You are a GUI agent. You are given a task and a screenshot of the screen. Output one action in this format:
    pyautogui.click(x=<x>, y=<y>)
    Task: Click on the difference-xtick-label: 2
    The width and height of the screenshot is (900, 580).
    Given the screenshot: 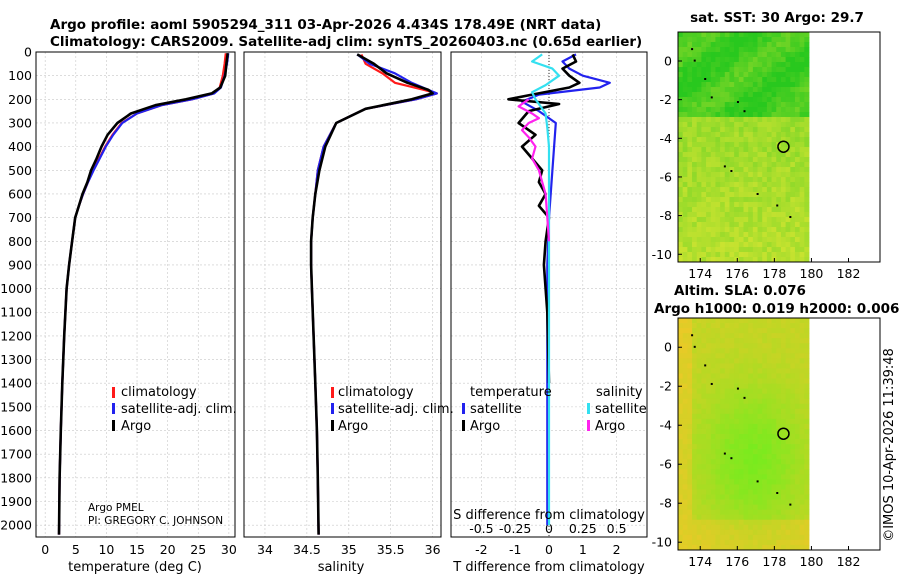 What is the action you would take?
    pyautogui.click(x=617, y=549)
    